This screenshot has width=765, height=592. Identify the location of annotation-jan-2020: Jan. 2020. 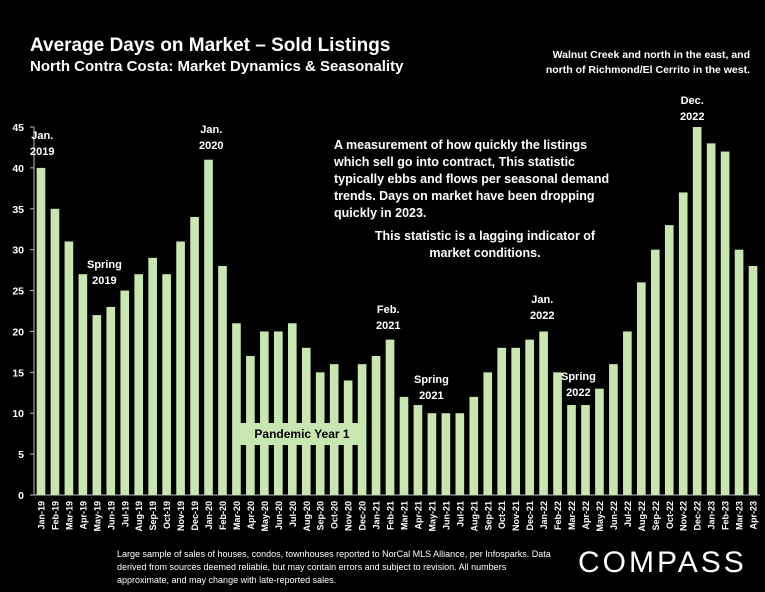
(211, 138).